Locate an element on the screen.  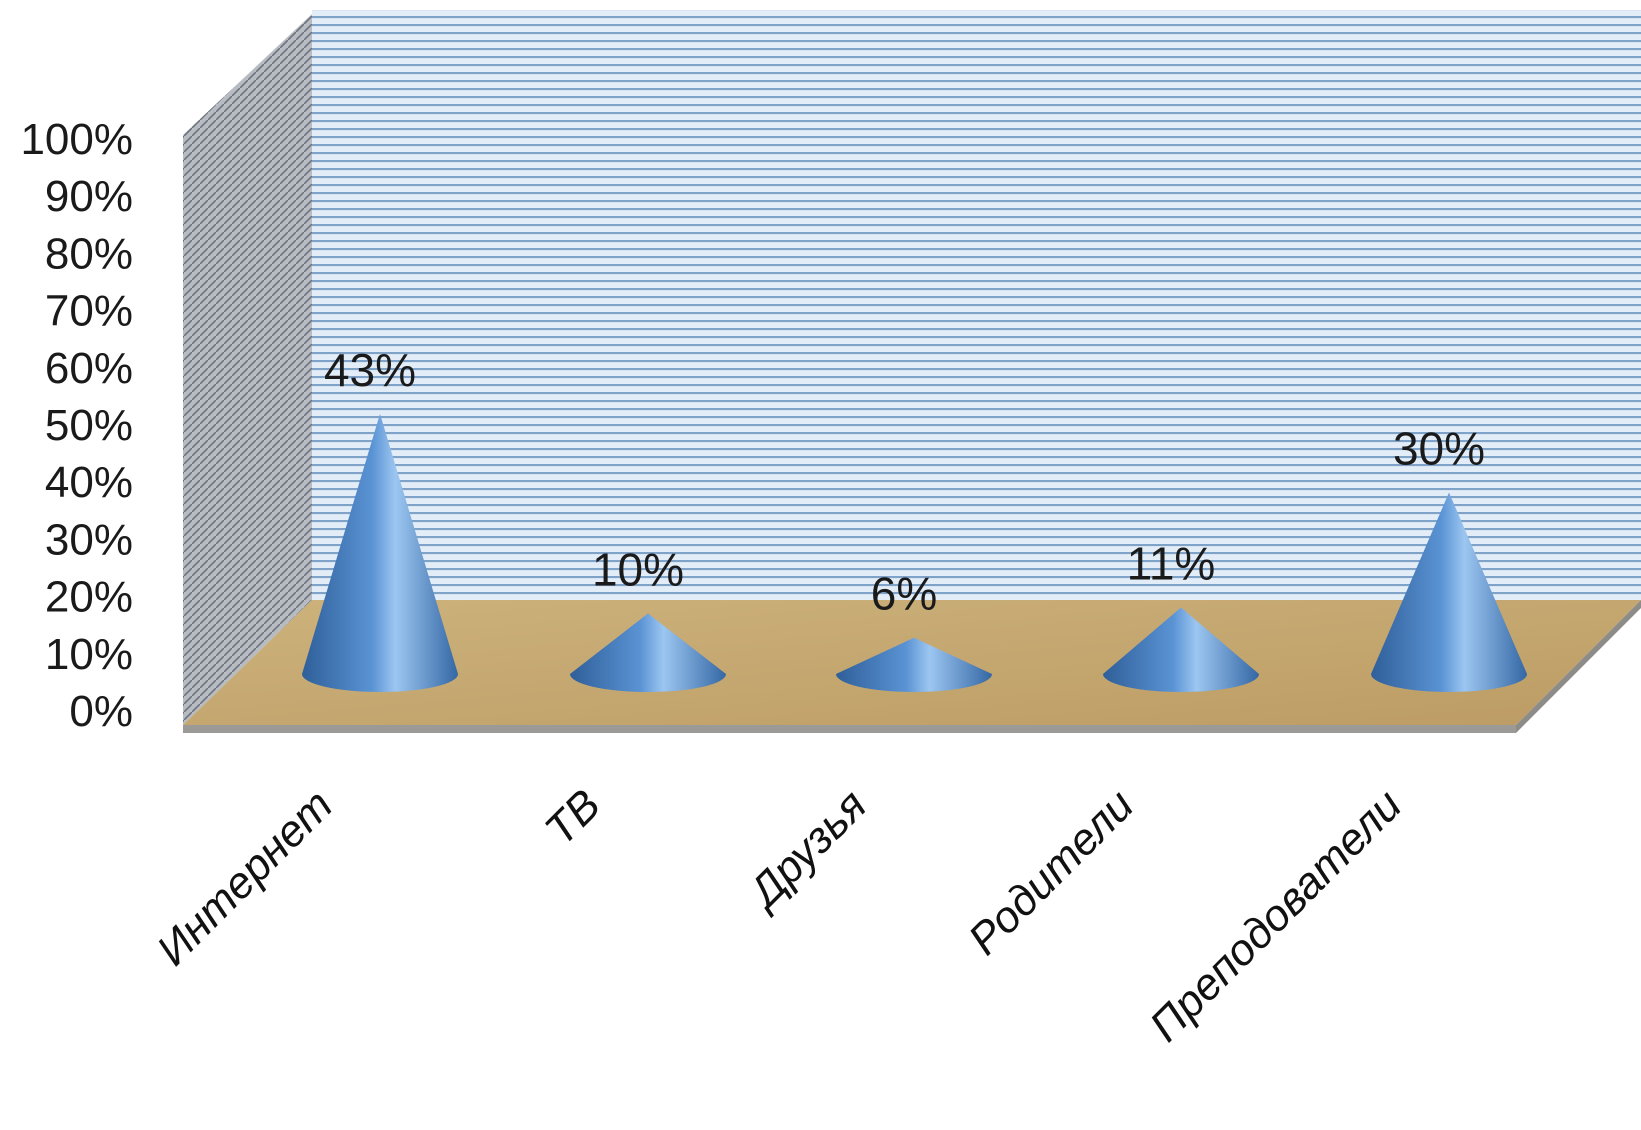
data-label: 6% is located at coordinates (904, 594).